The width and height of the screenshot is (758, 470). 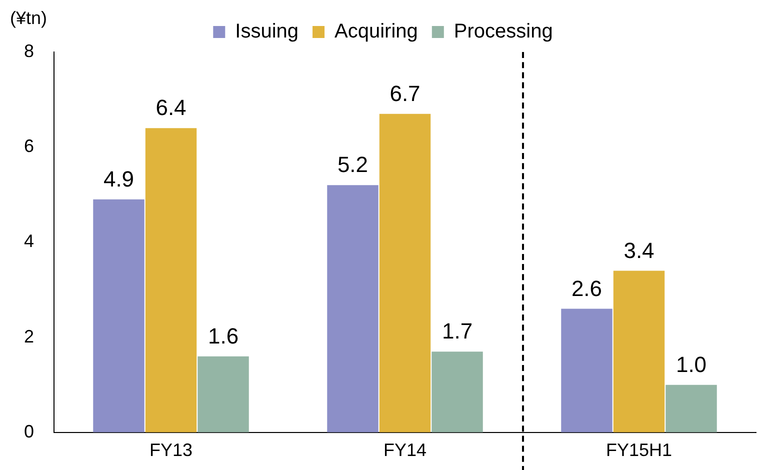 What do you see at coordinates (405, 450) in the screenshot?
I see `x-tick-label: FY14` at bounding box center [405, 450].